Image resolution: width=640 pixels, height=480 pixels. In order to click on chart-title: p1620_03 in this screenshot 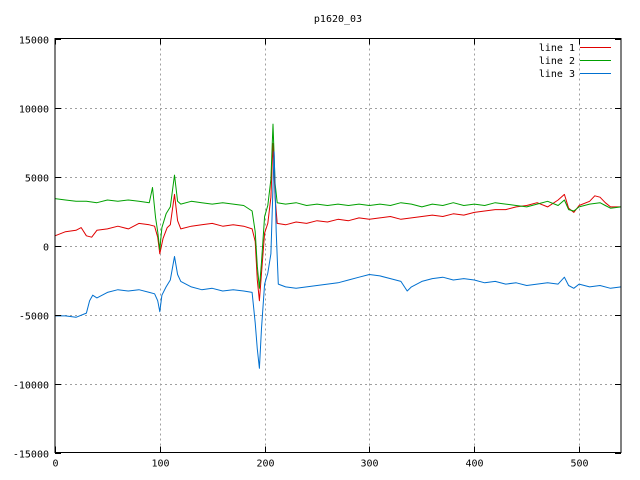, I will do `click(338, 19)`.